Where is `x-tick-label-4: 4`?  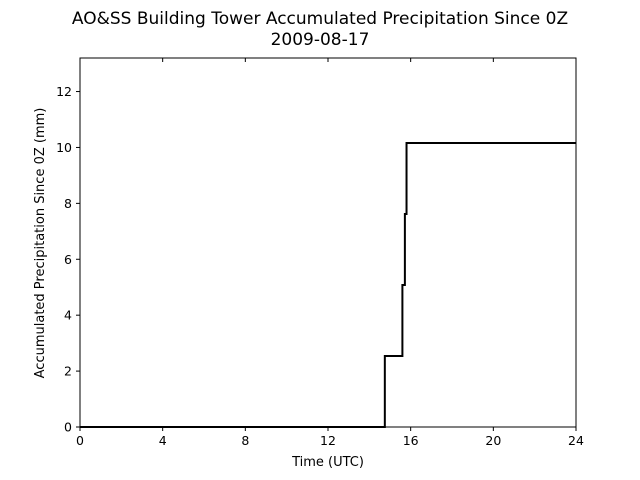 x-tick-label-4: 4 is located at coordinates (163, 440).